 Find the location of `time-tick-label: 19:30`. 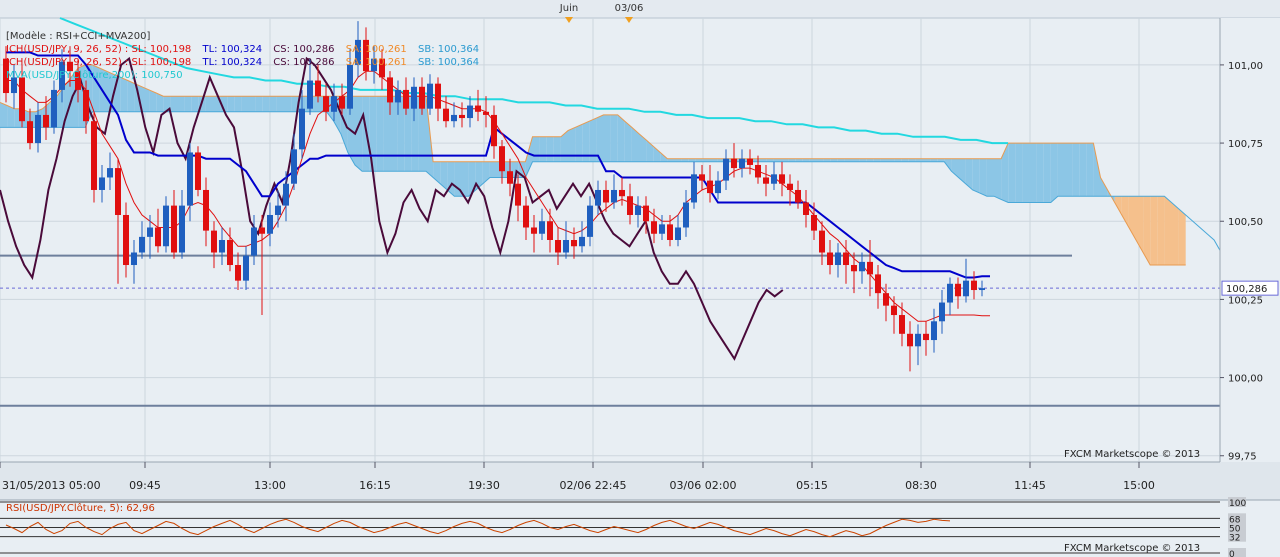

time-tick-label: 19:30 is located at coordinates (484, 485).